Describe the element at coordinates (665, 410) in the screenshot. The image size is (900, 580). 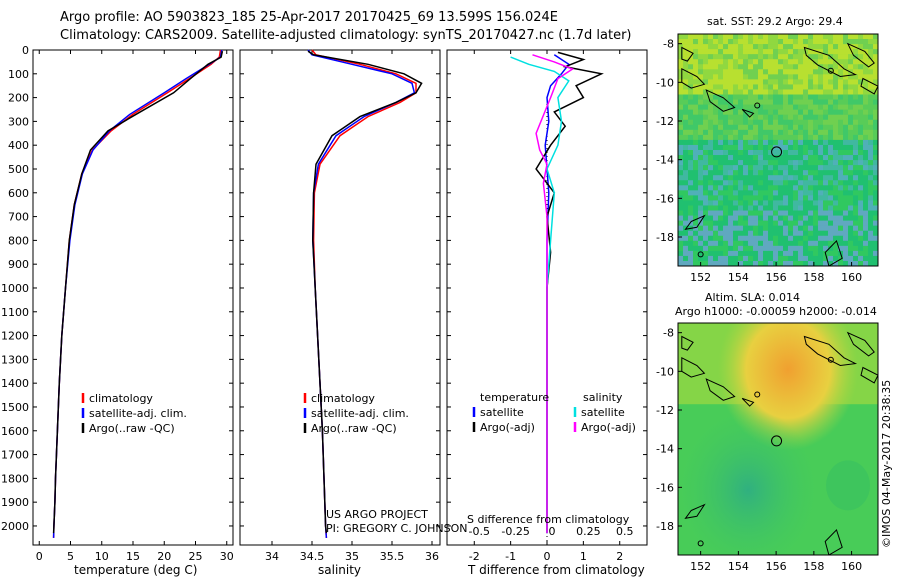
I see `sla-map-ytick-label: -12` at that location.